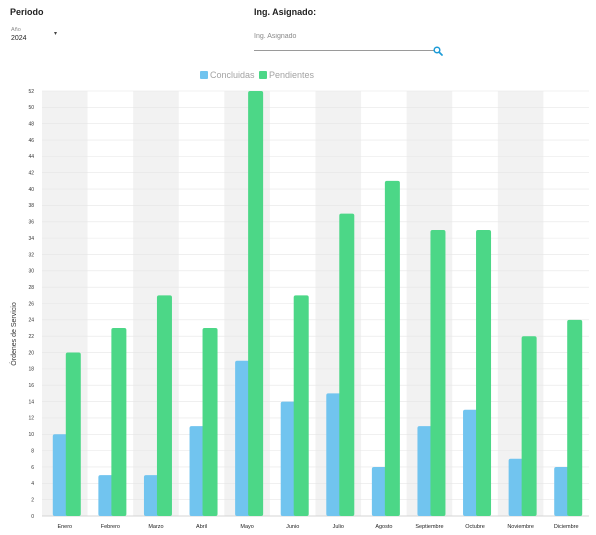  I want to click on year-value: 2024, so click(19, 38).